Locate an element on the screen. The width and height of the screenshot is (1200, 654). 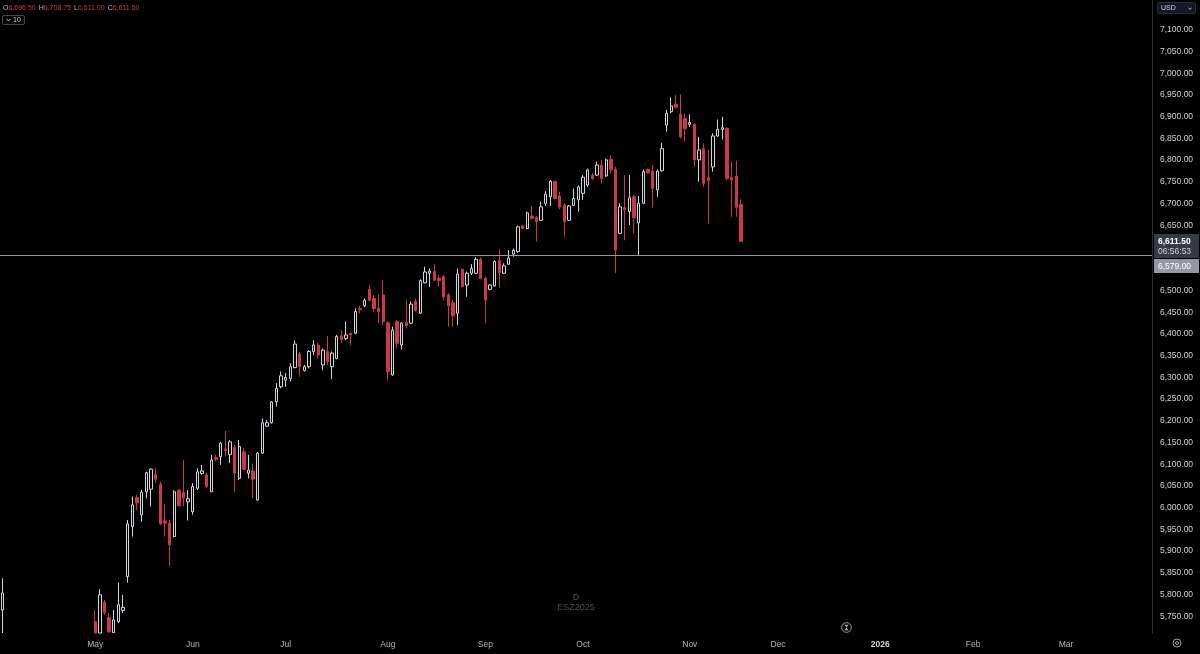
x-tick-label: Sep is located at coordinates (485, 643).